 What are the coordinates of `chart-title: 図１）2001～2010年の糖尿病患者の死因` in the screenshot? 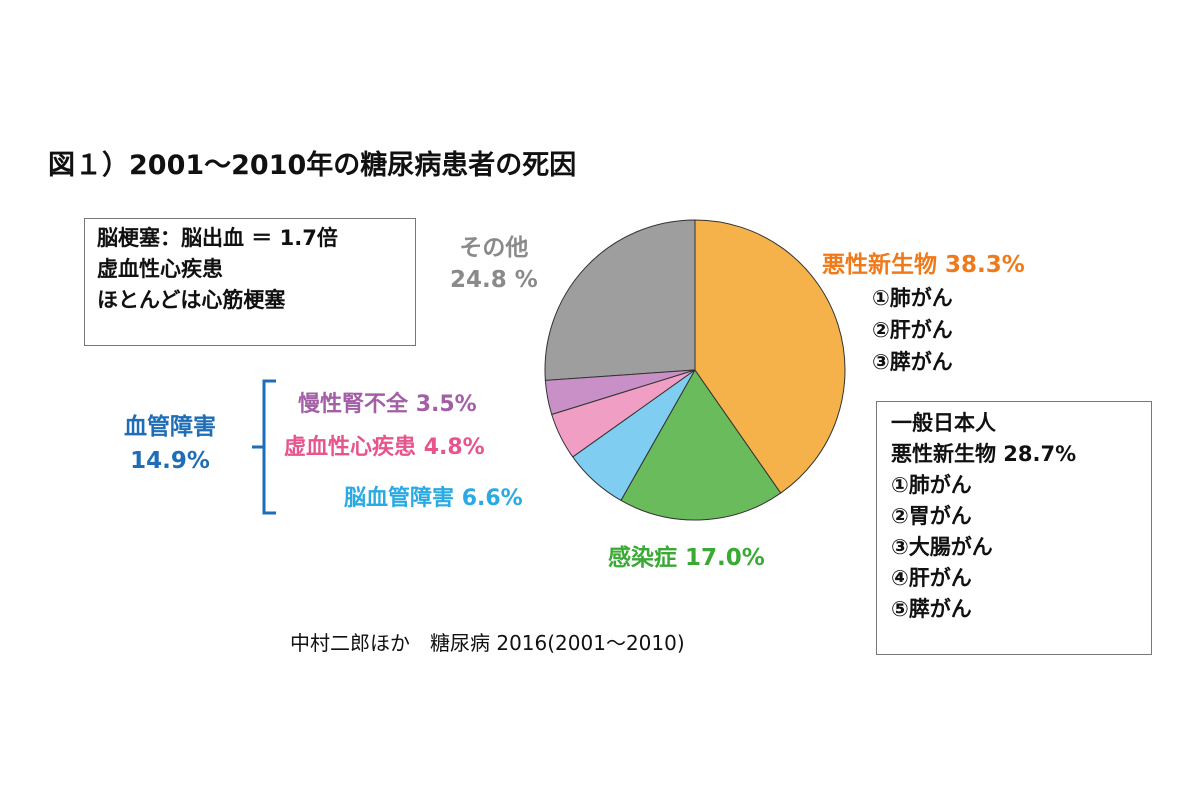 It's located at (312, 165).